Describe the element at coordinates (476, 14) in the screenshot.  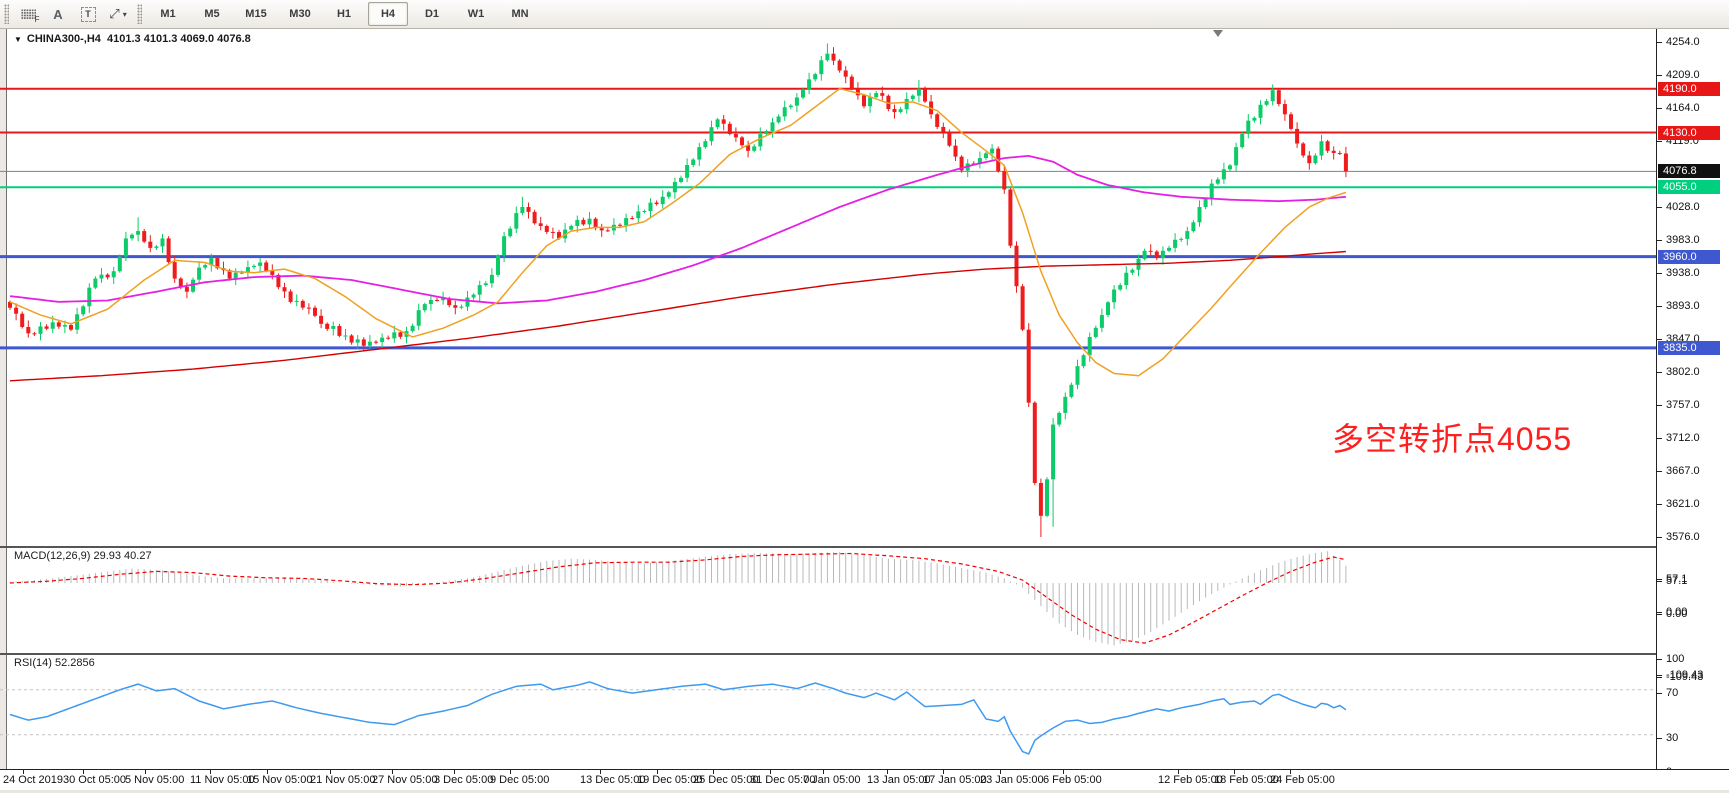
I see `timeframe-button-W1: W1` at that location.